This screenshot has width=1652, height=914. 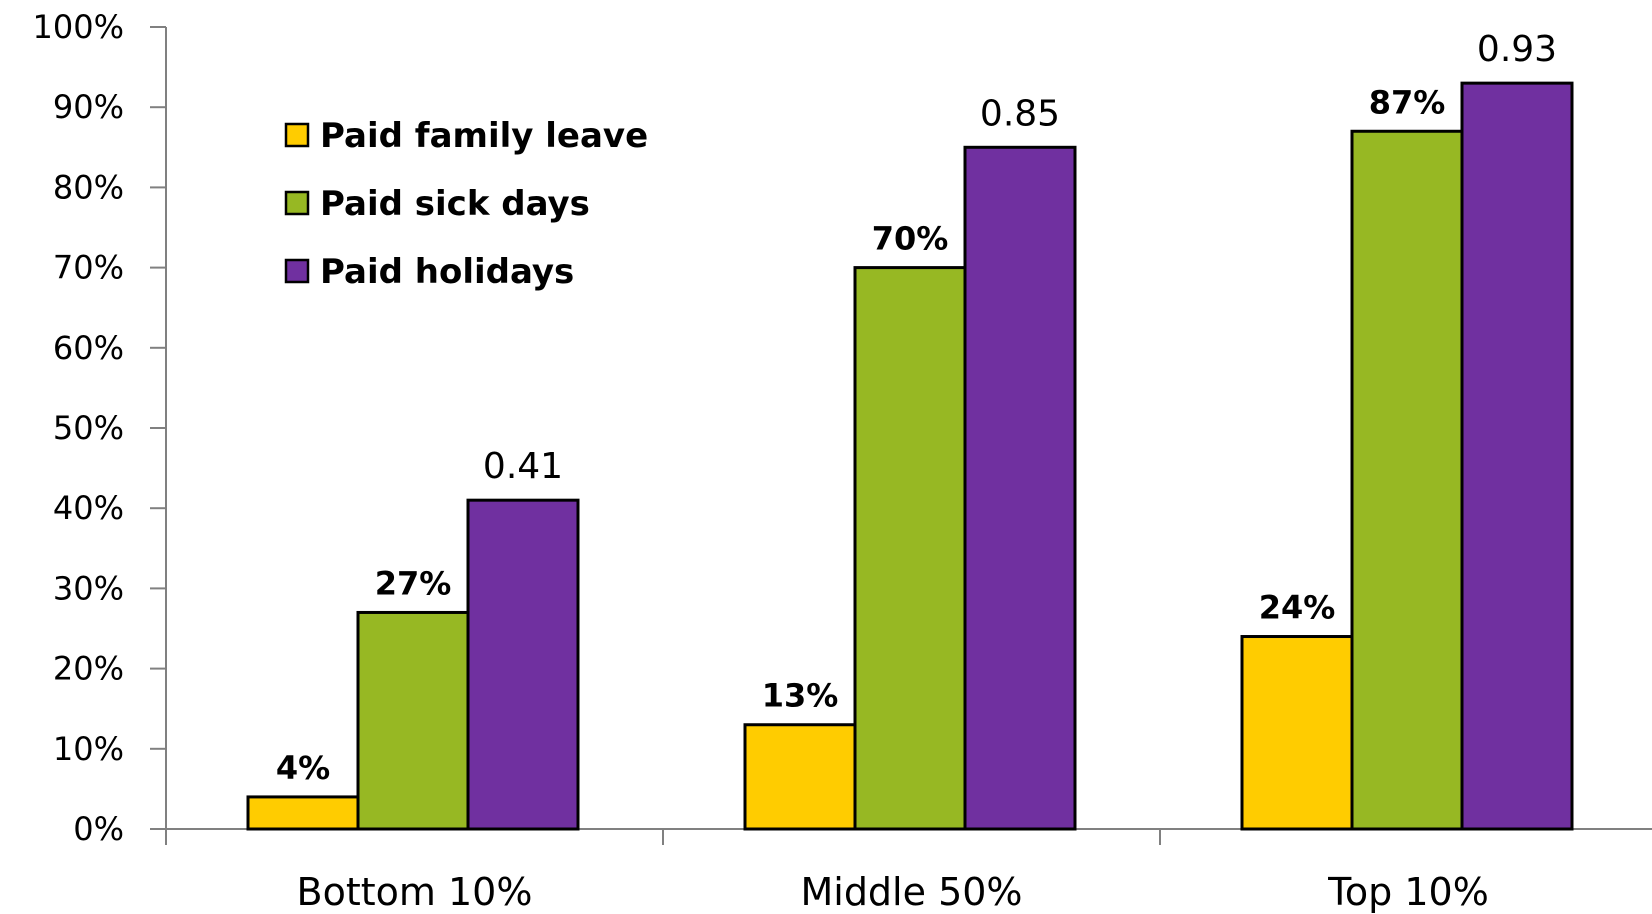 I want to click on y-tick-label: 10%, so click(x=88, y=749).